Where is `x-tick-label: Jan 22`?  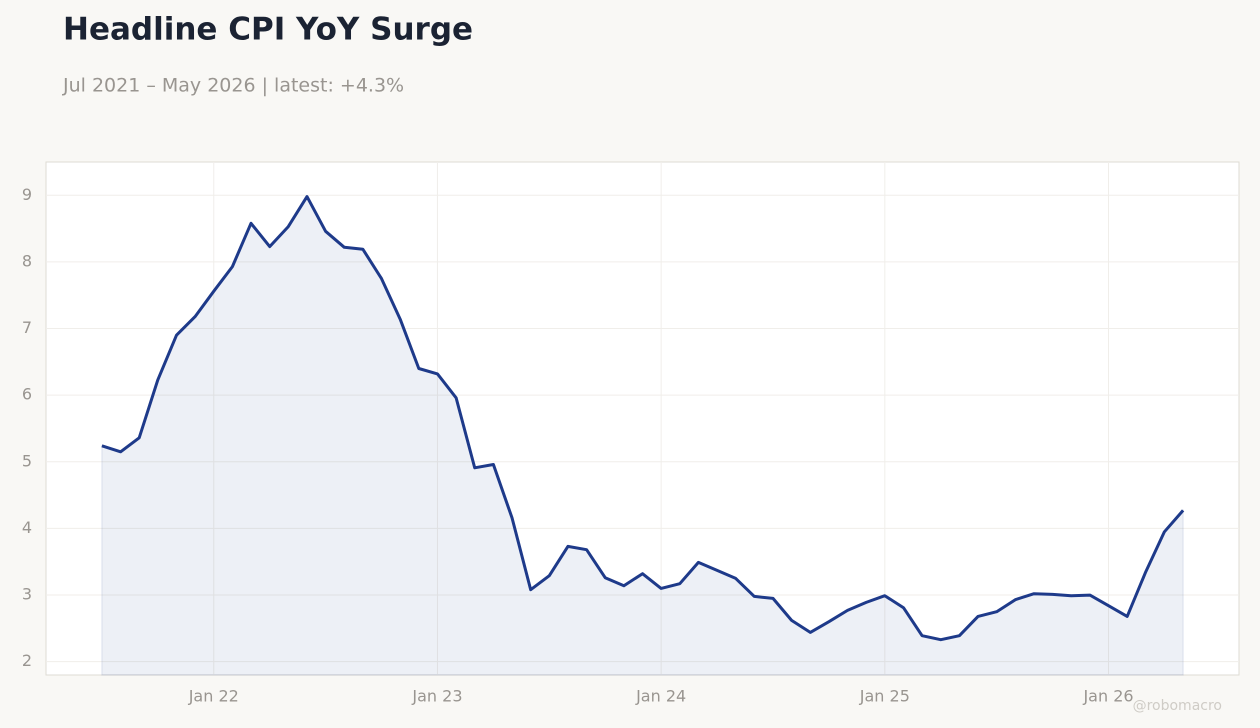 x-tick-label: Jan 22 is located at coordinates (213, 696).